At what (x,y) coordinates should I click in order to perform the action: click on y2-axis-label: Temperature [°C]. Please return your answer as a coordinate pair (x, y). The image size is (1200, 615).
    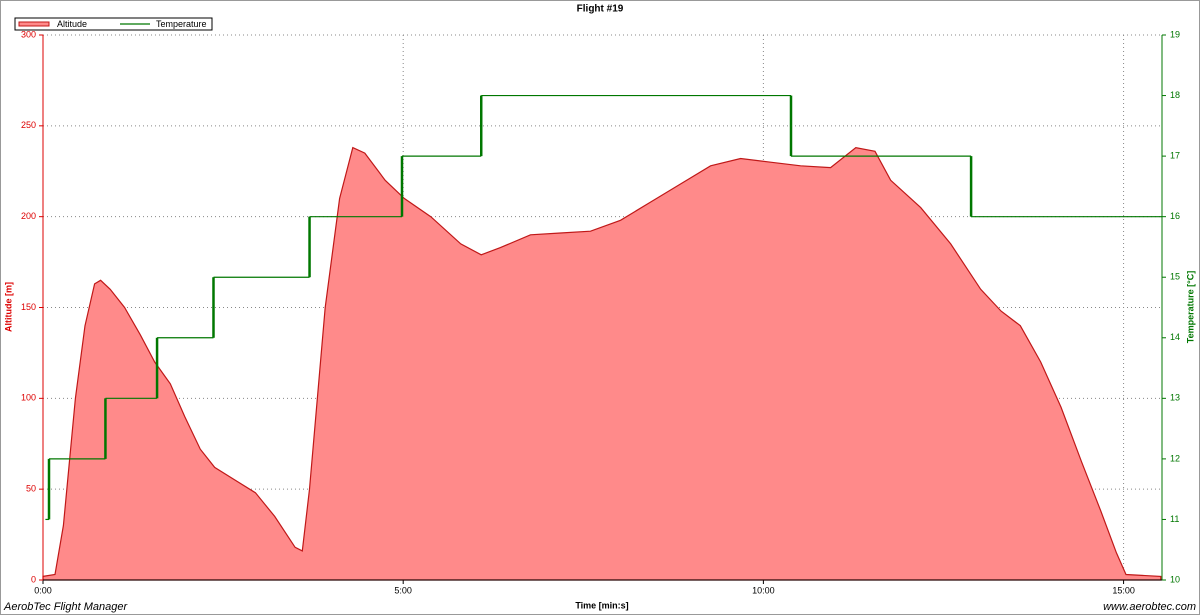
    Looking at the image, I should click on (1190, 307).